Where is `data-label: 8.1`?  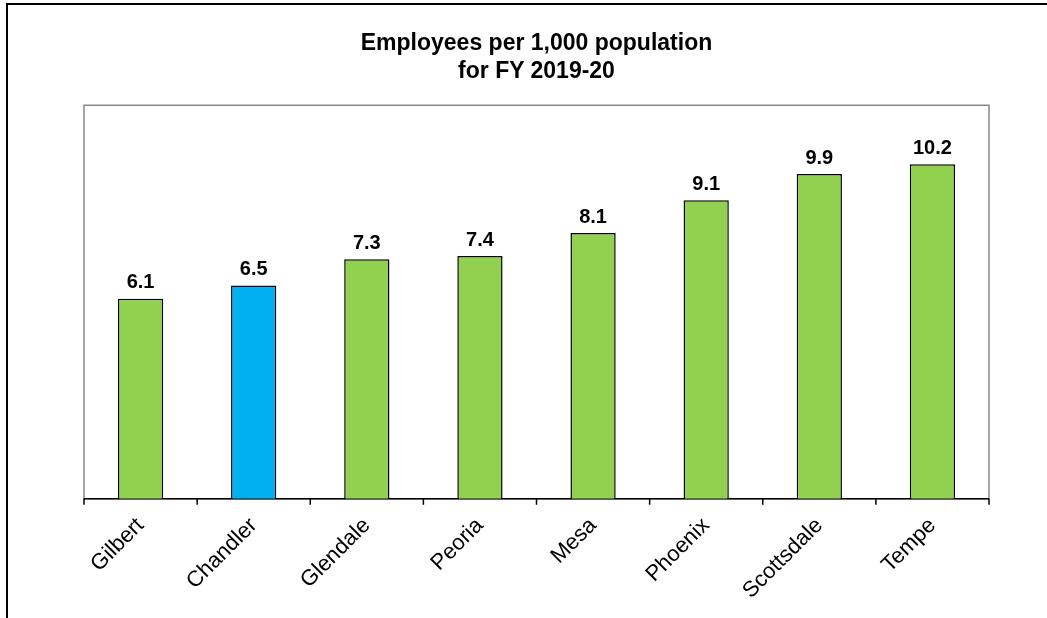
data-label: 8.1 is located at coordinates (593, 215).